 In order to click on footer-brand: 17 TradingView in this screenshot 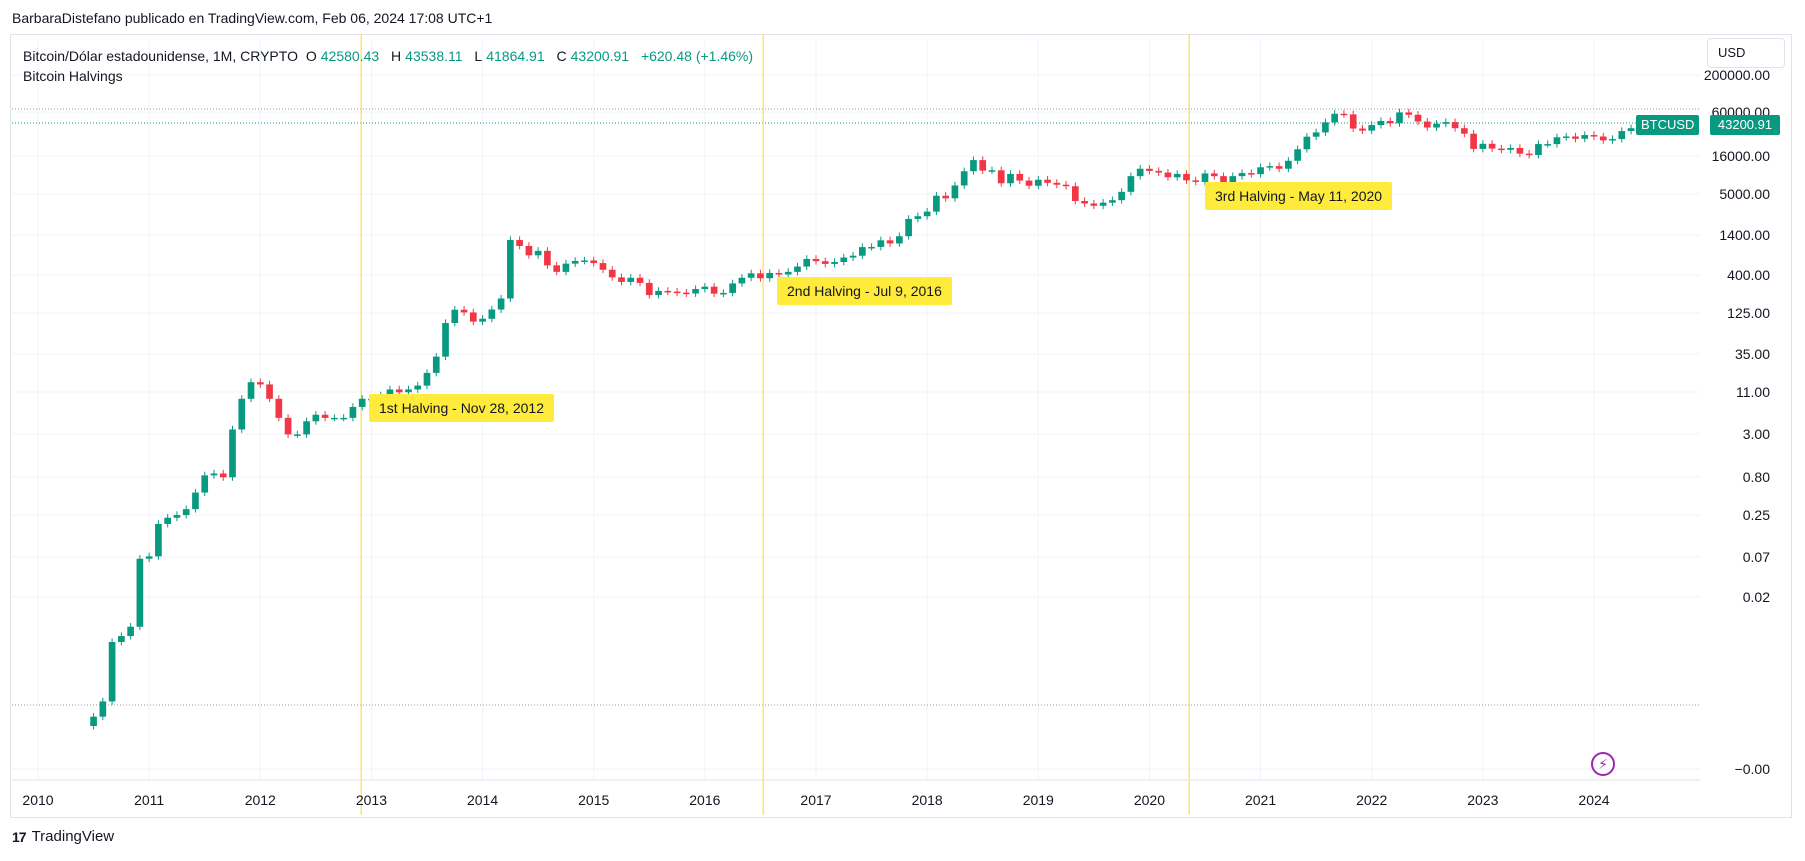, I will do `click(63, 836)`.